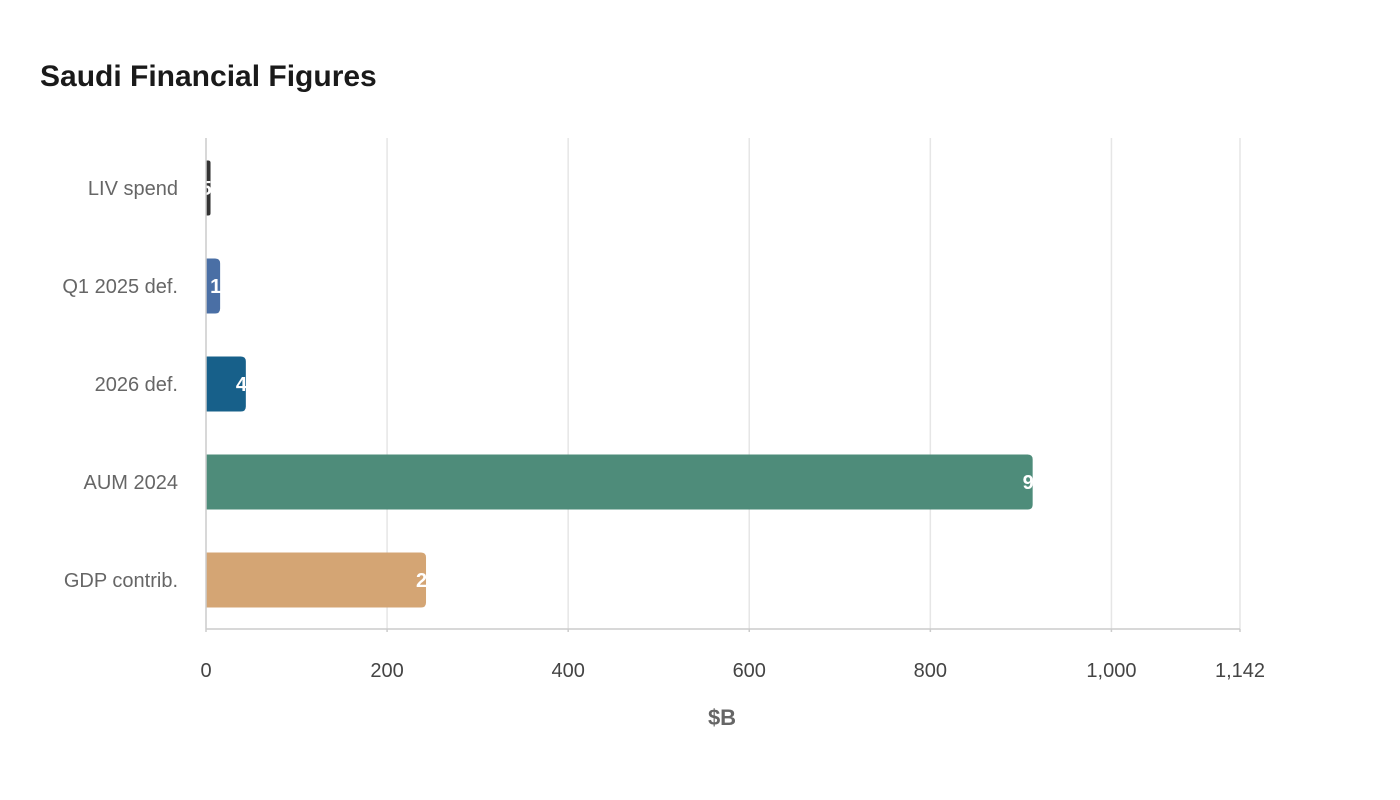 This screenshot has height=800, width=1400. I want to click on bar-2026-def, so click(226, 384).